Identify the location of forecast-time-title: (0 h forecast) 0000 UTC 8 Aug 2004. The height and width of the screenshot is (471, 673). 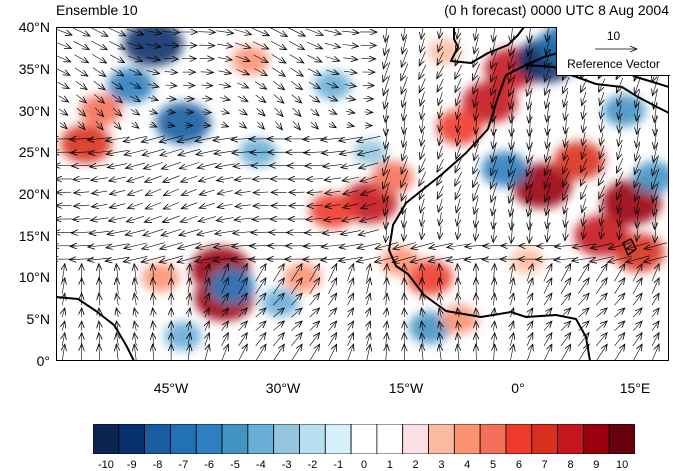
(556, 10).